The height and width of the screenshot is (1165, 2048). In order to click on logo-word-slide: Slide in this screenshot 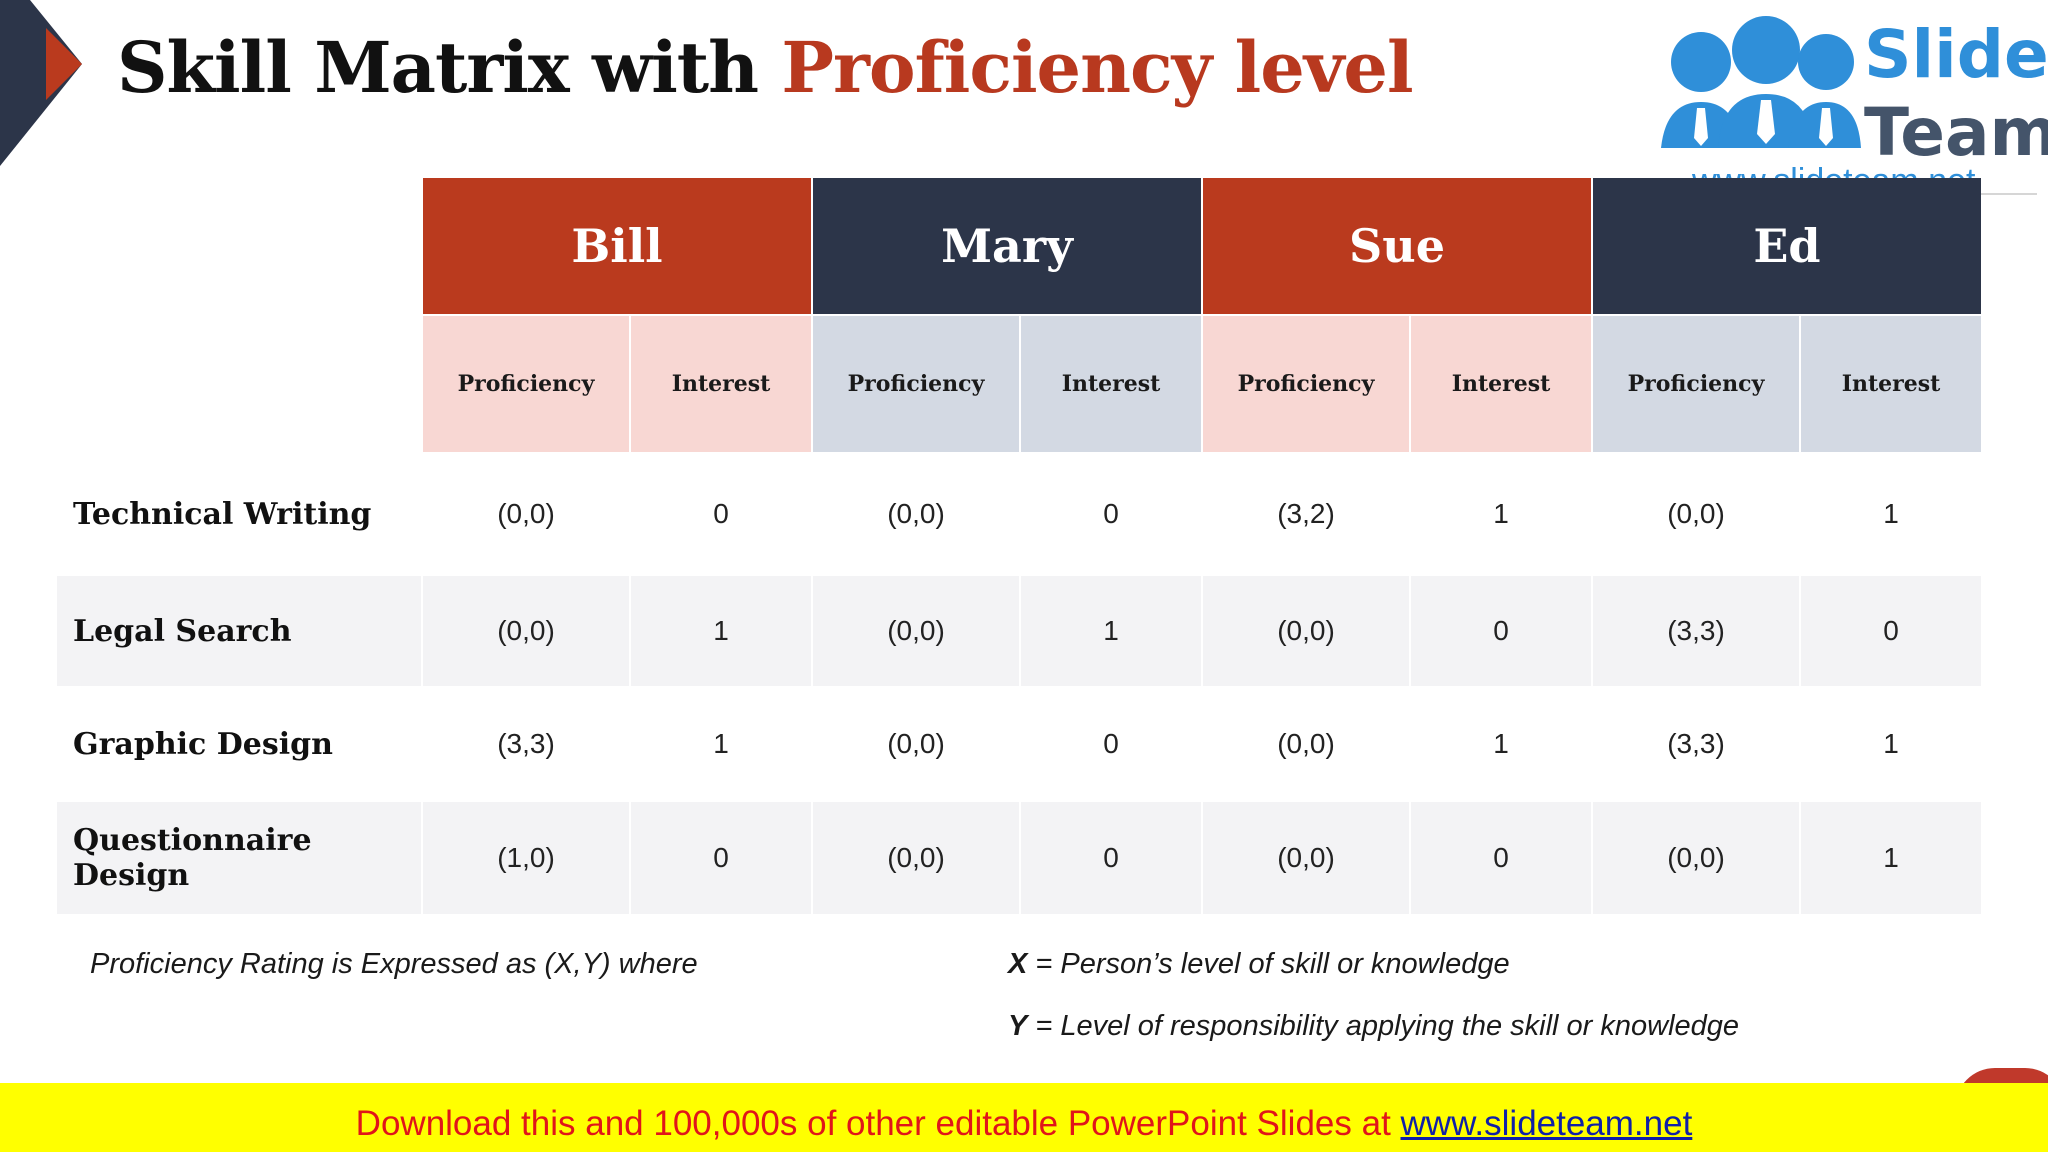, I will do `click(1956, 54)`.